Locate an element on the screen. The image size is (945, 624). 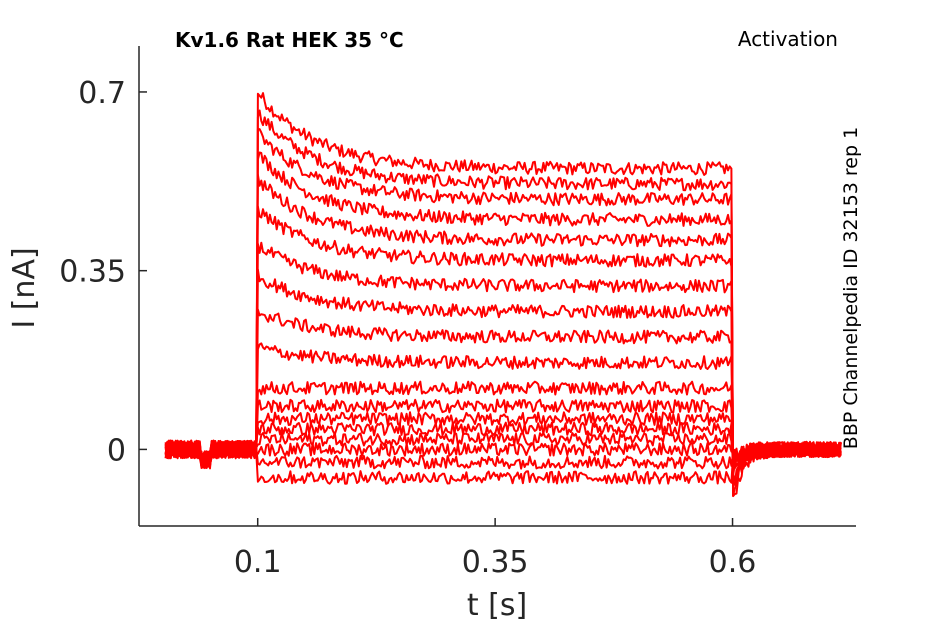
x-tick-label: 0.6 is located at coordinates (733, 562).